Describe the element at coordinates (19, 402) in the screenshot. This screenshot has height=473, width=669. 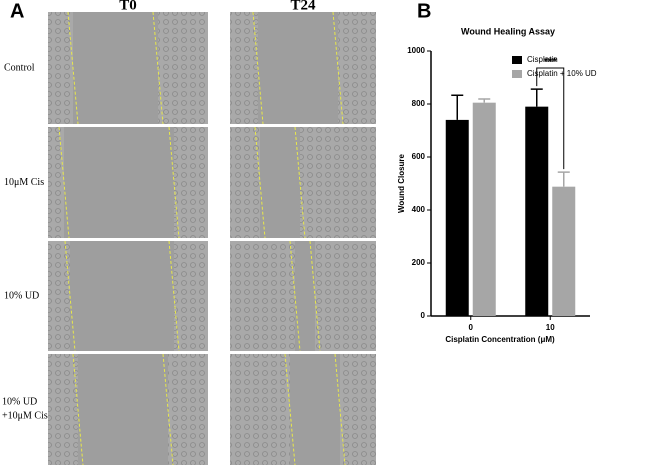
I see `row-label-line: 10% UD` at that location.